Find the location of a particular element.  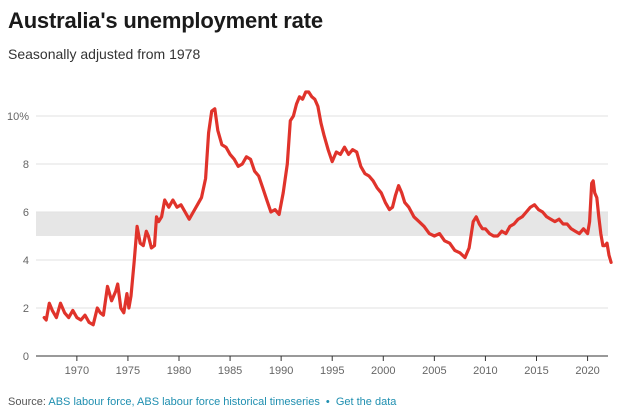

y-tick-label: 2 is located at coordinates (26, 309).